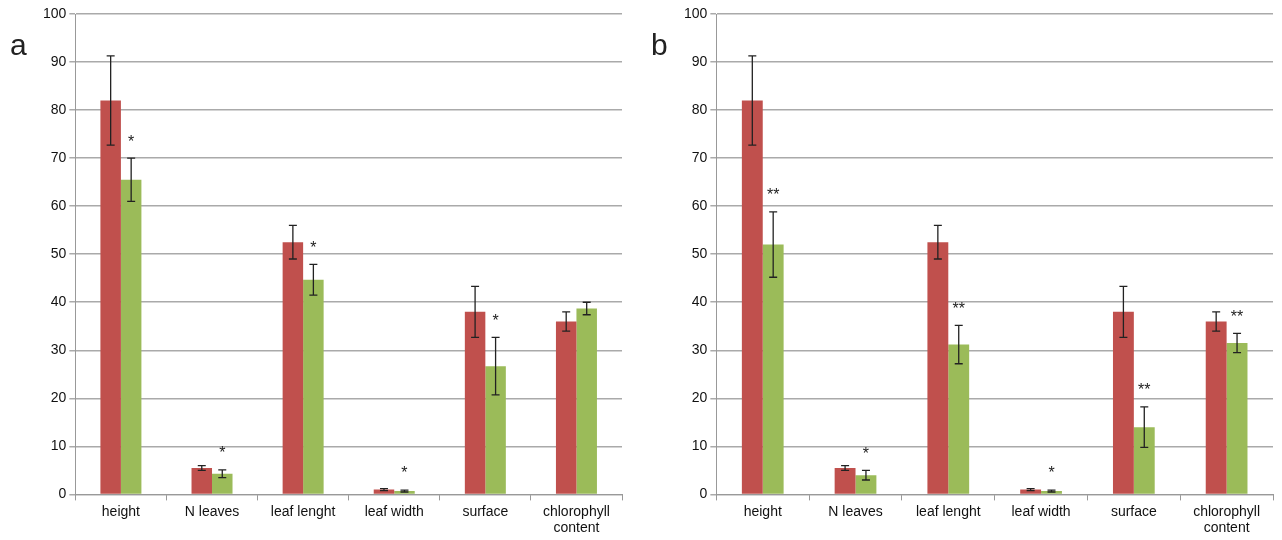 This screenshot has height=540, width=1282. I want to click on text: b, so click(659, 45).